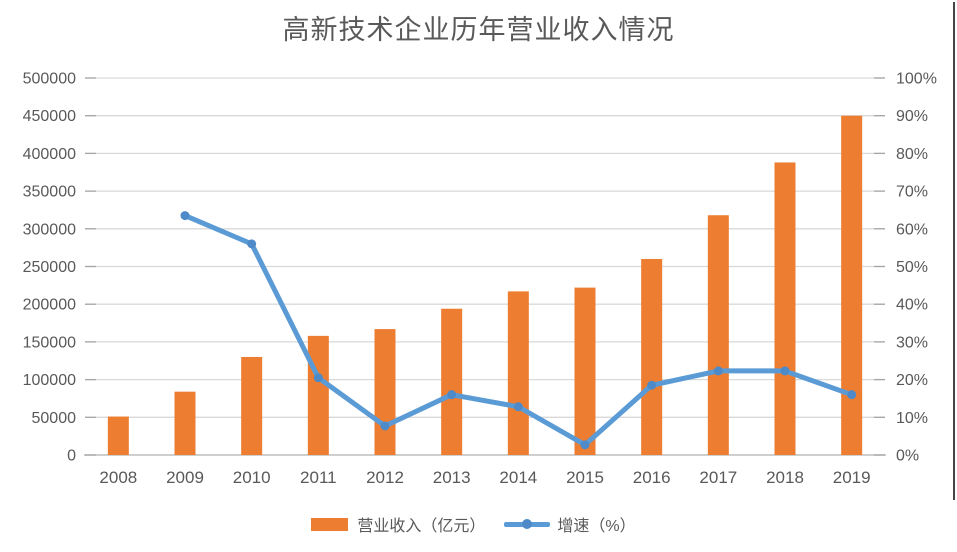 This screenshot has height=552, width=957. Describe the element at coordinates (718, 477) in the screenshot. I see `x-axis-tick-label: 2017` at that location.